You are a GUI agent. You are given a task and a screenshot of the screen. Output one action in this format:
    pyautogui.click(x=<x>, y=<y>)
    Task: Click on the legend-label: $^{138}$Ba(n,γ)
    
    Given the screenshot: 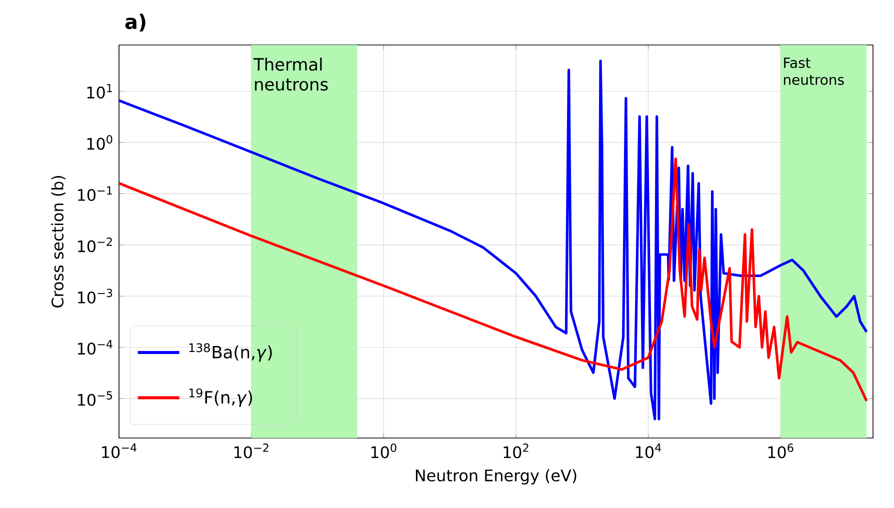 What is the action you would take?
    pyautogui.click(x=230, y=352)
    